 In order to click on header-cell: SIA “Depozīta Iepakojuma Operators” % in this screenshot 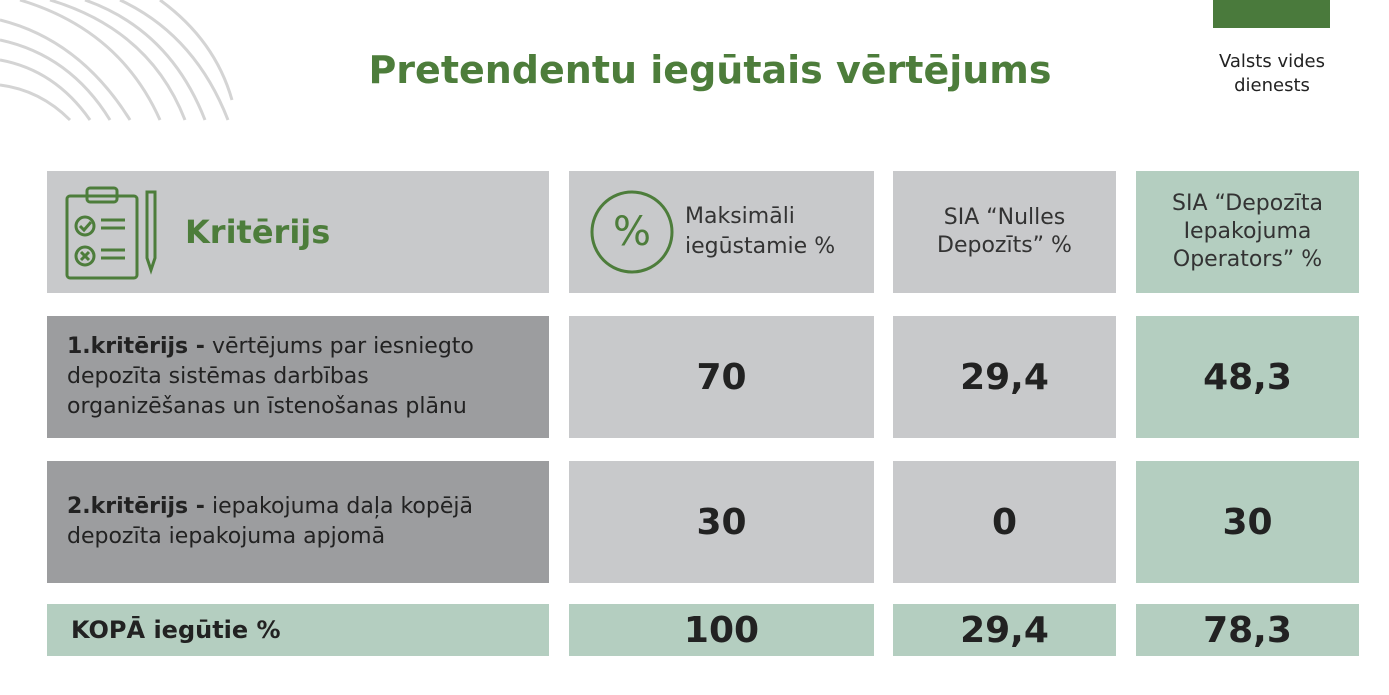, I will do `click(1247, 232)`.